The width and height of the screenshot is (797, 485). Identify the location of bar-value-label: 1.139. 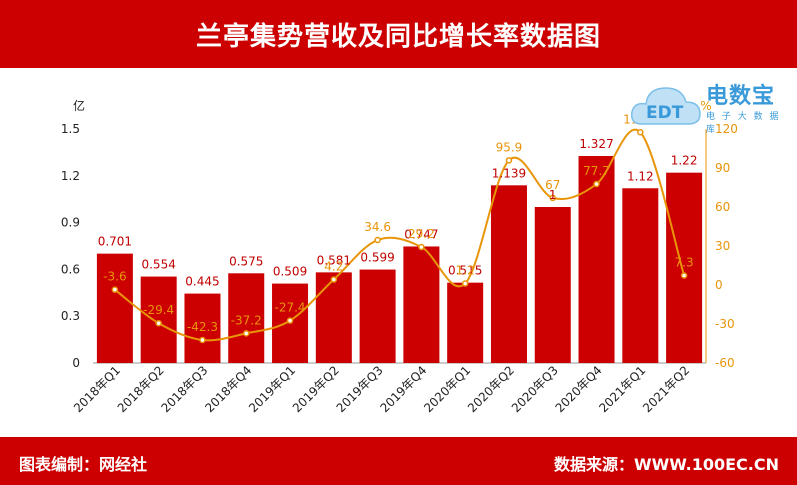
(509, 173).